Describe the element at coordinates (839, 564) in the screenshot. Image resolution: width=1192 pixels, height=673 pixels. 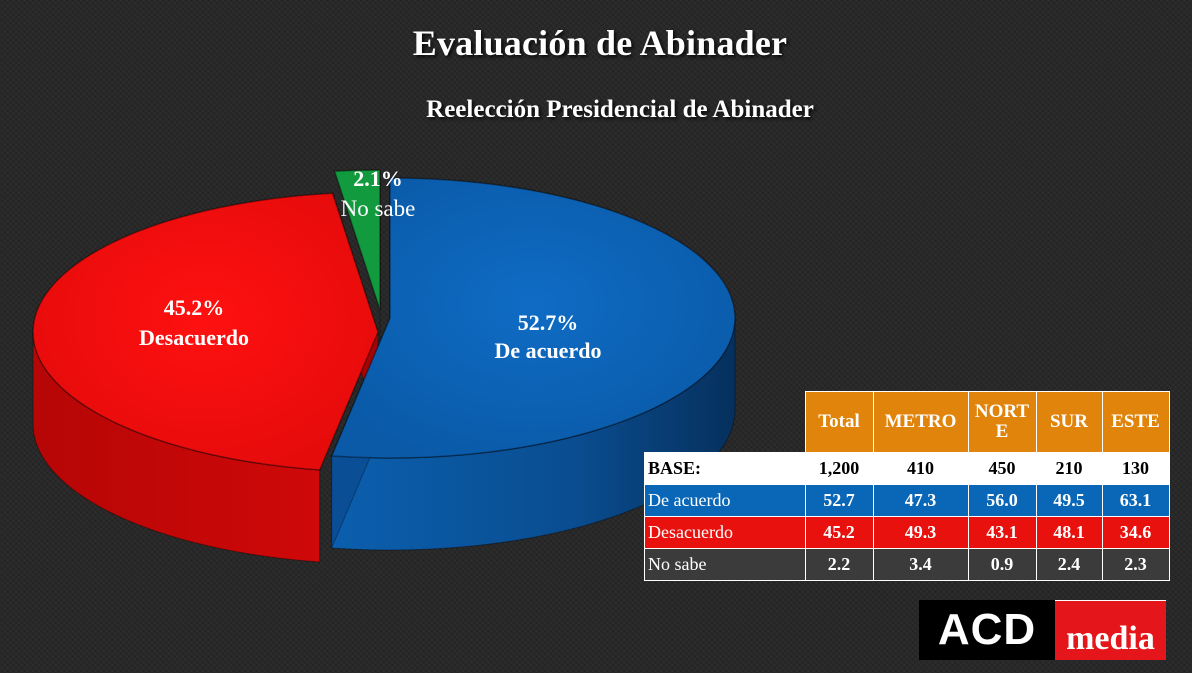
I see `table-cell: 2.2` at that location.